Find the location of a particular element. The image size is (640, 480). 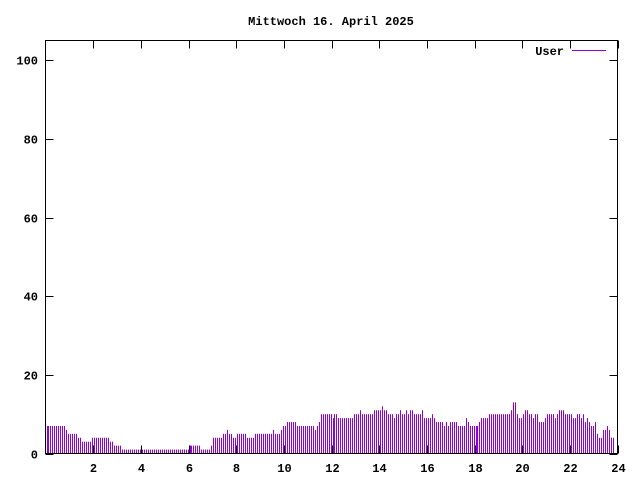

y-tick-label: 100 is located at coordinates (27, 62).